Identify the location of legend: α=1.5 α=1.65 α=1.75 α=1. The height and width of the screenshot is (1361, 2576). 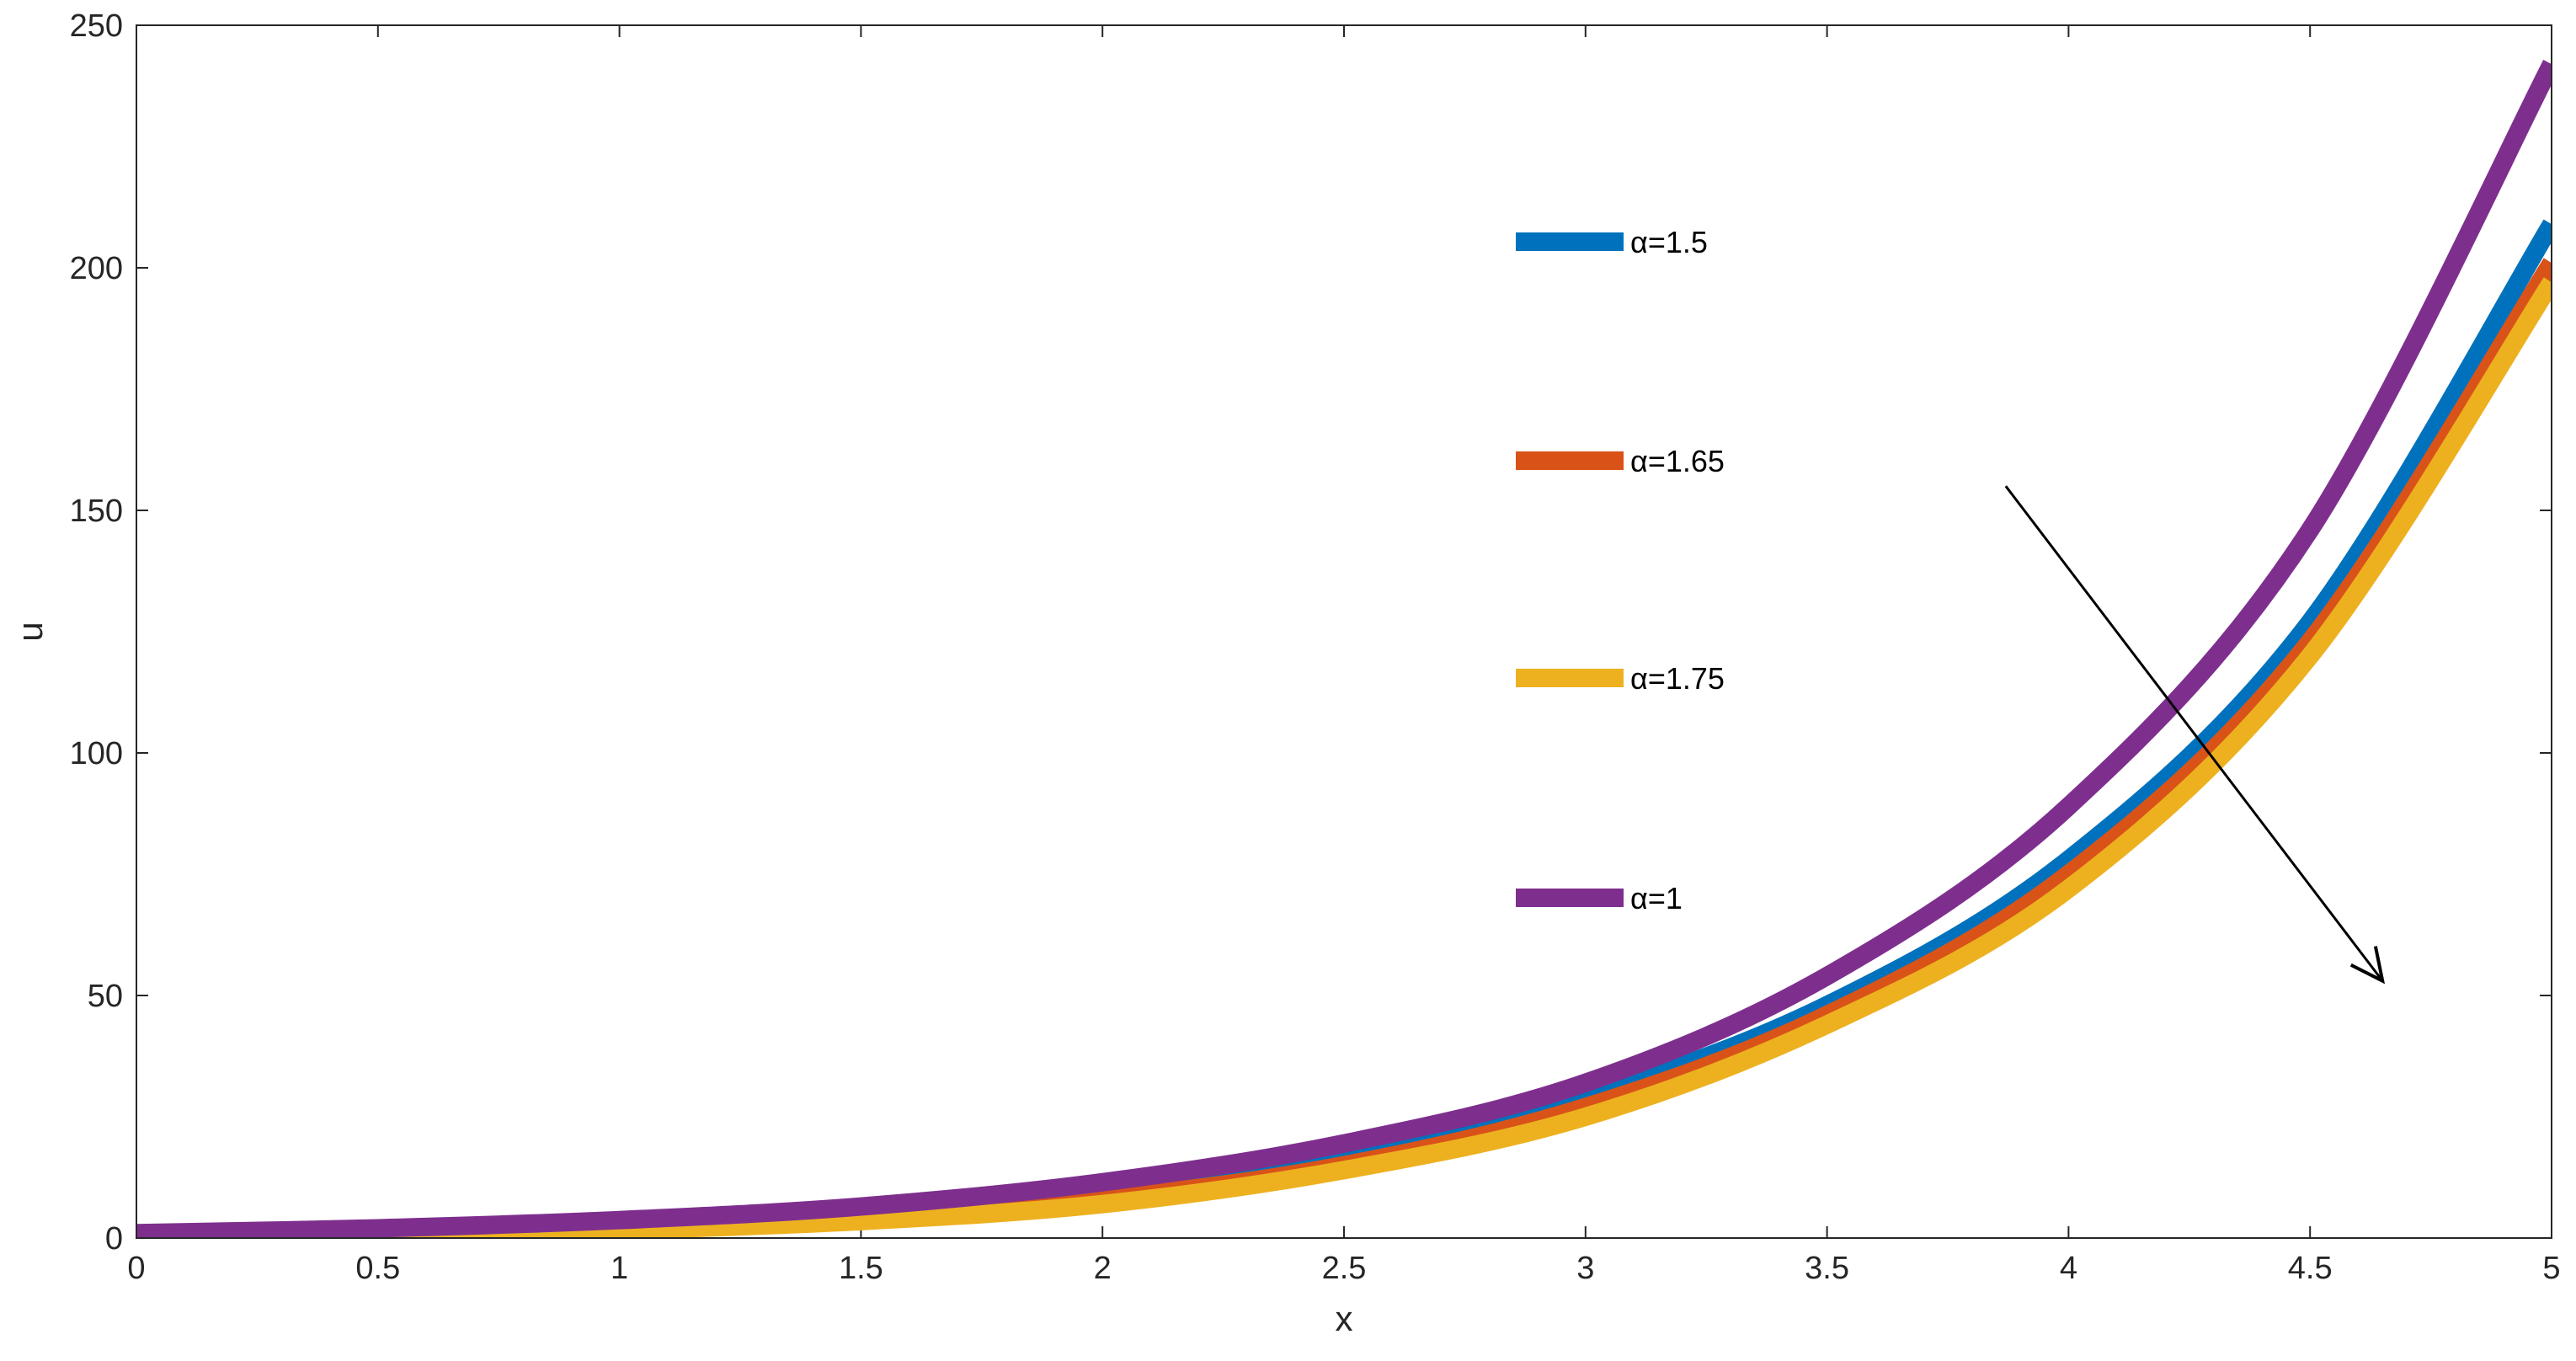
(1620, 570).